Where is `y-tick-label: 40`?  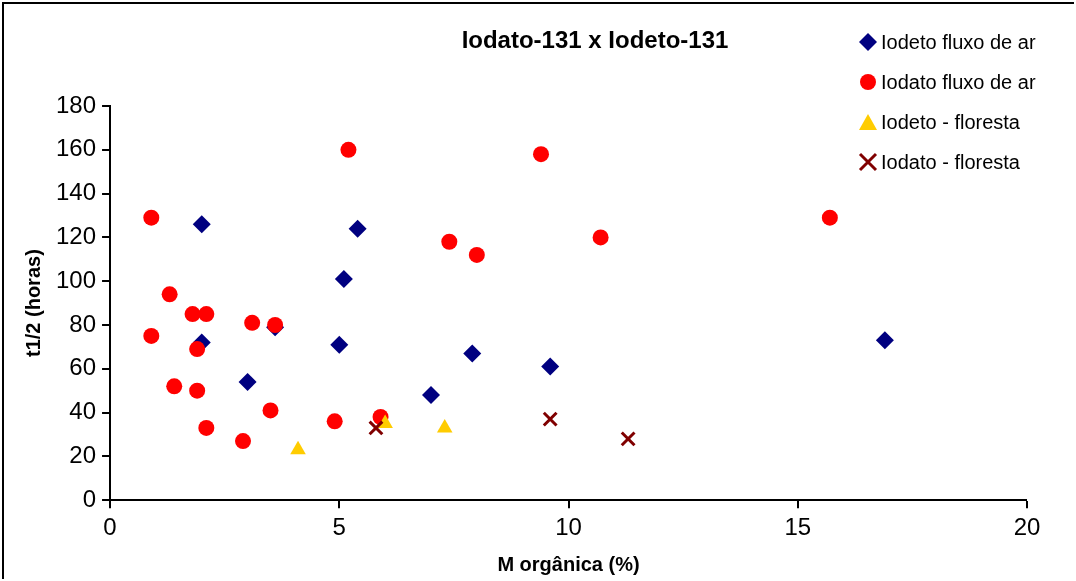 y-tick-label: 40 is located at coordinates (83, 411).